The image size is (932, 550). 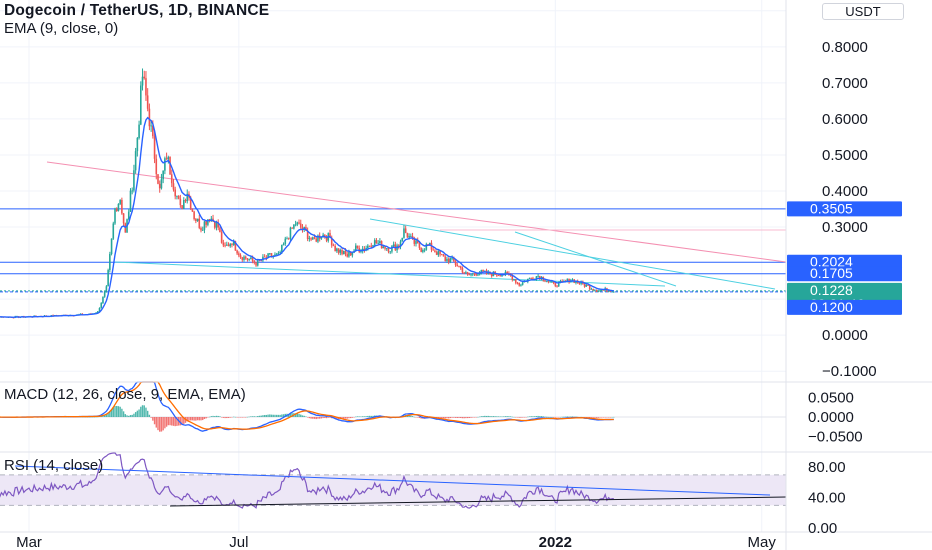 I want to click on resistance-trendline, so click(x=416, y=212).